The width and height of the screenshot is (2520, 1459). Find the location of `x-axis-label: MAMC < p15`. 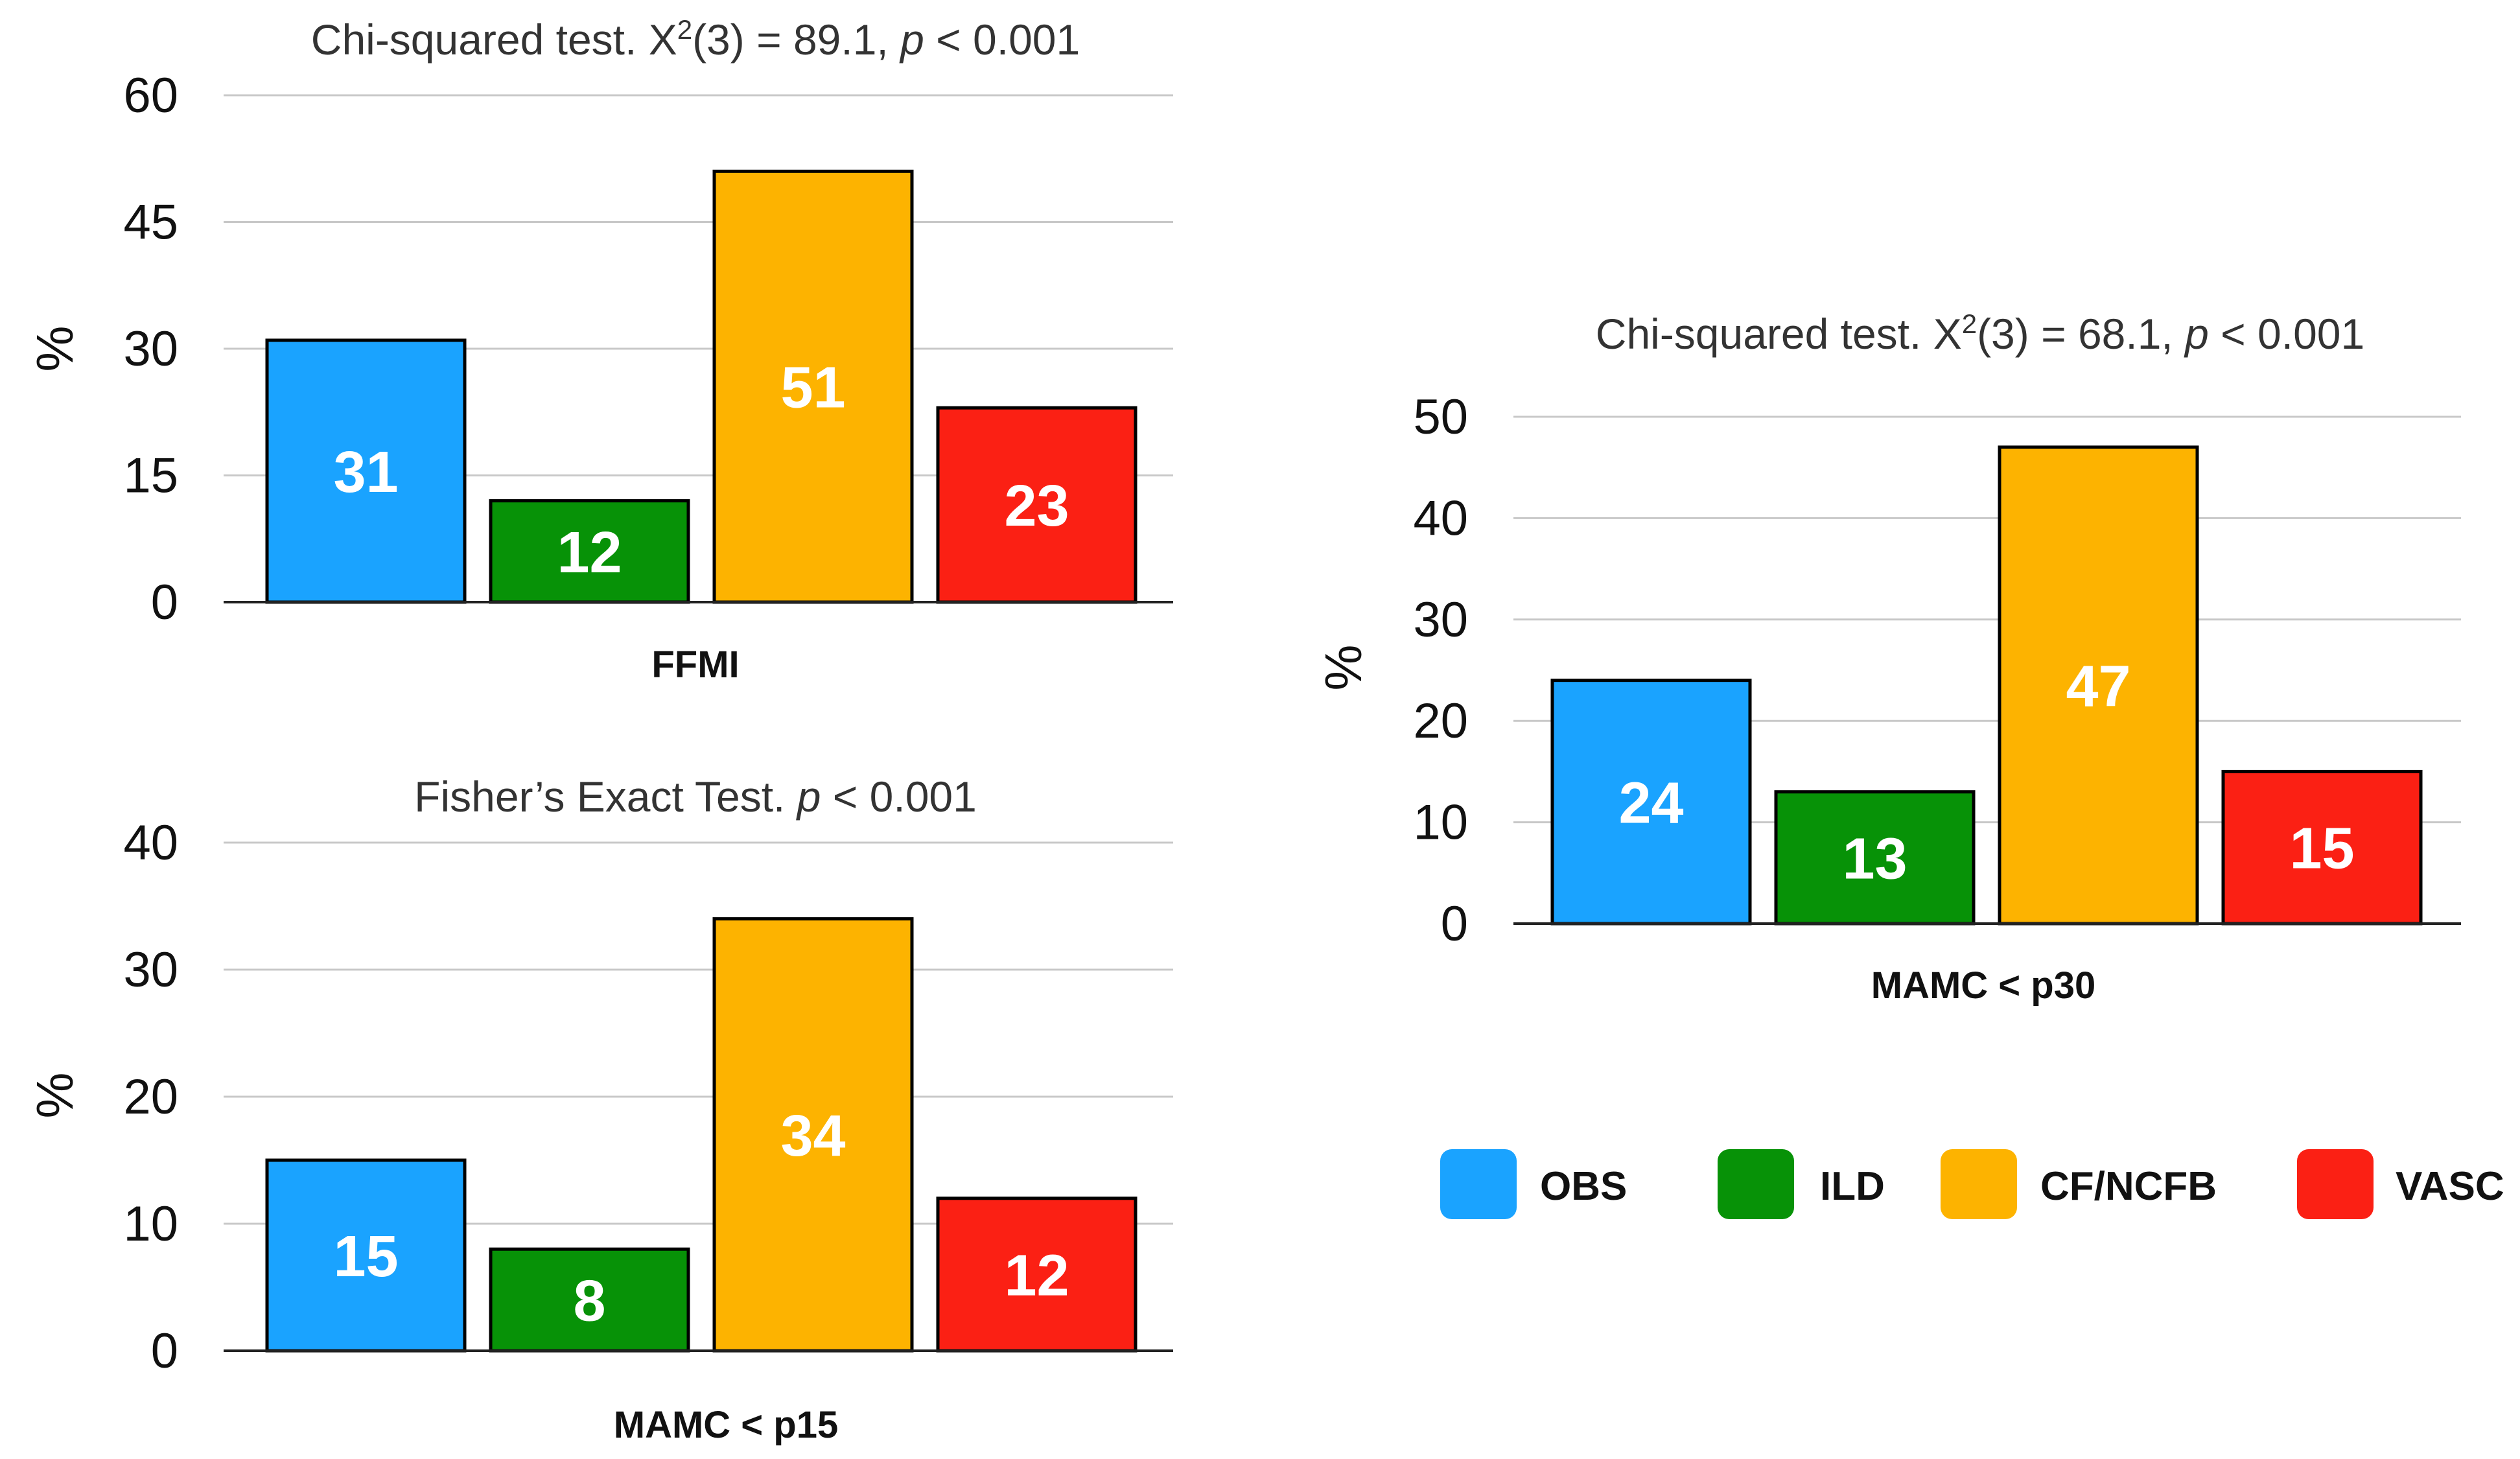

x-axis-label: MAMC < p15 is located at coordinates (726, 1425).